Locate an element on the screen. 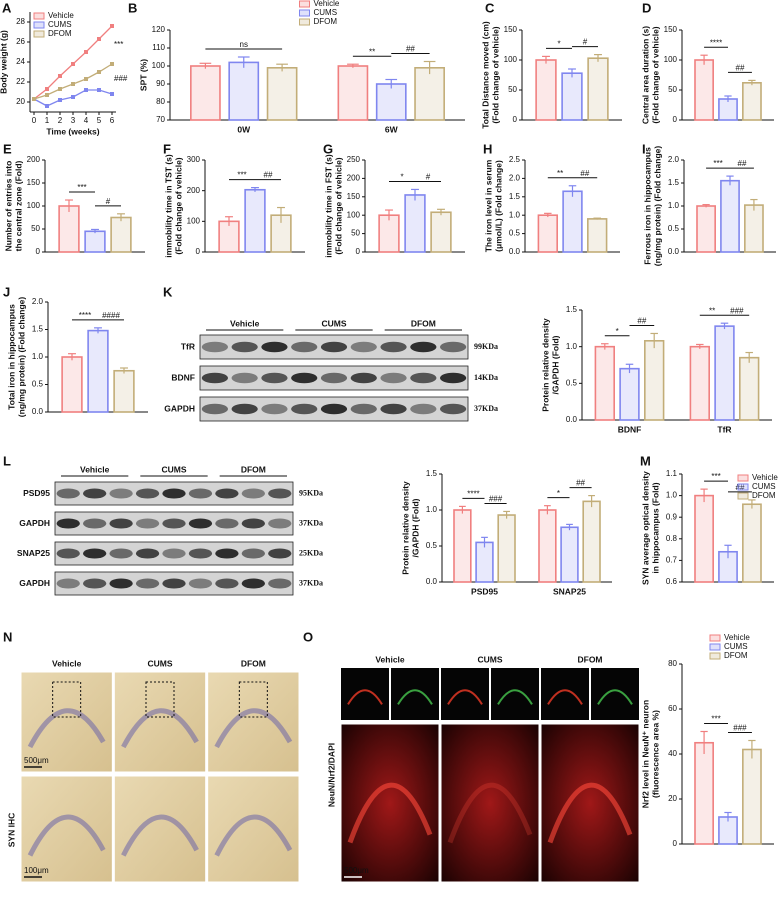 The height and width of the screenshot is (908, 784). y-tick-label: 200 is located at coordinates (194, 190).